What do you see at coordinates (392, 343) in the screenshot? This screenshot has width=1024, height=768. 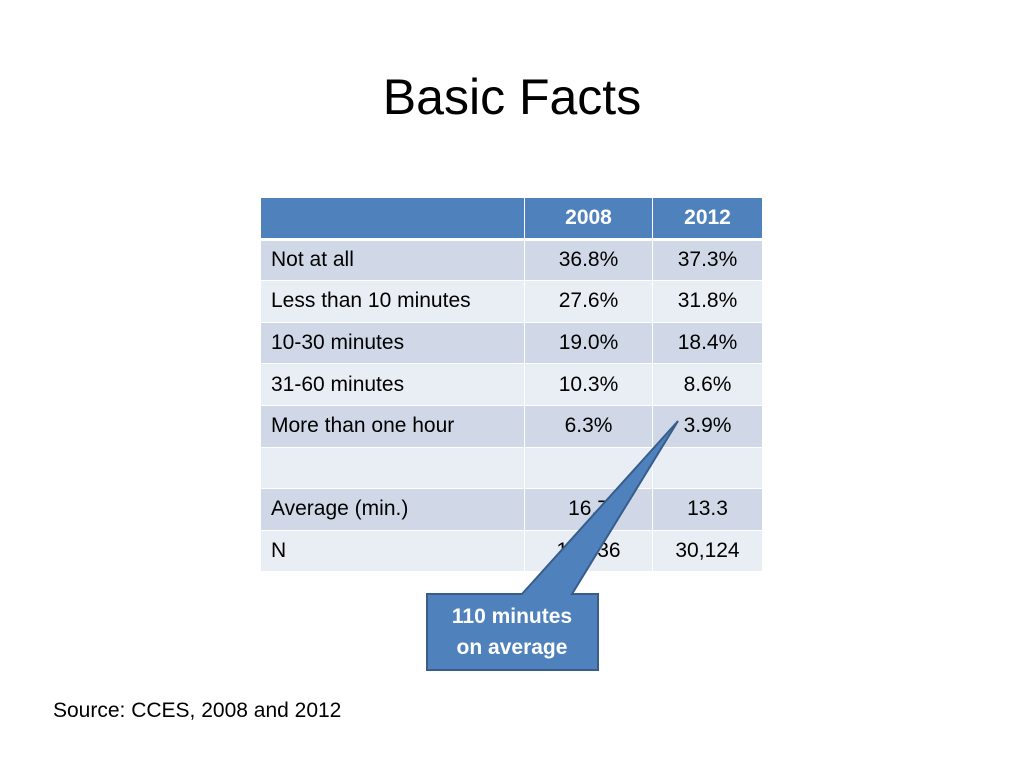 I see `row-label: 10-30 minutes` at bounding box center [392, 343].